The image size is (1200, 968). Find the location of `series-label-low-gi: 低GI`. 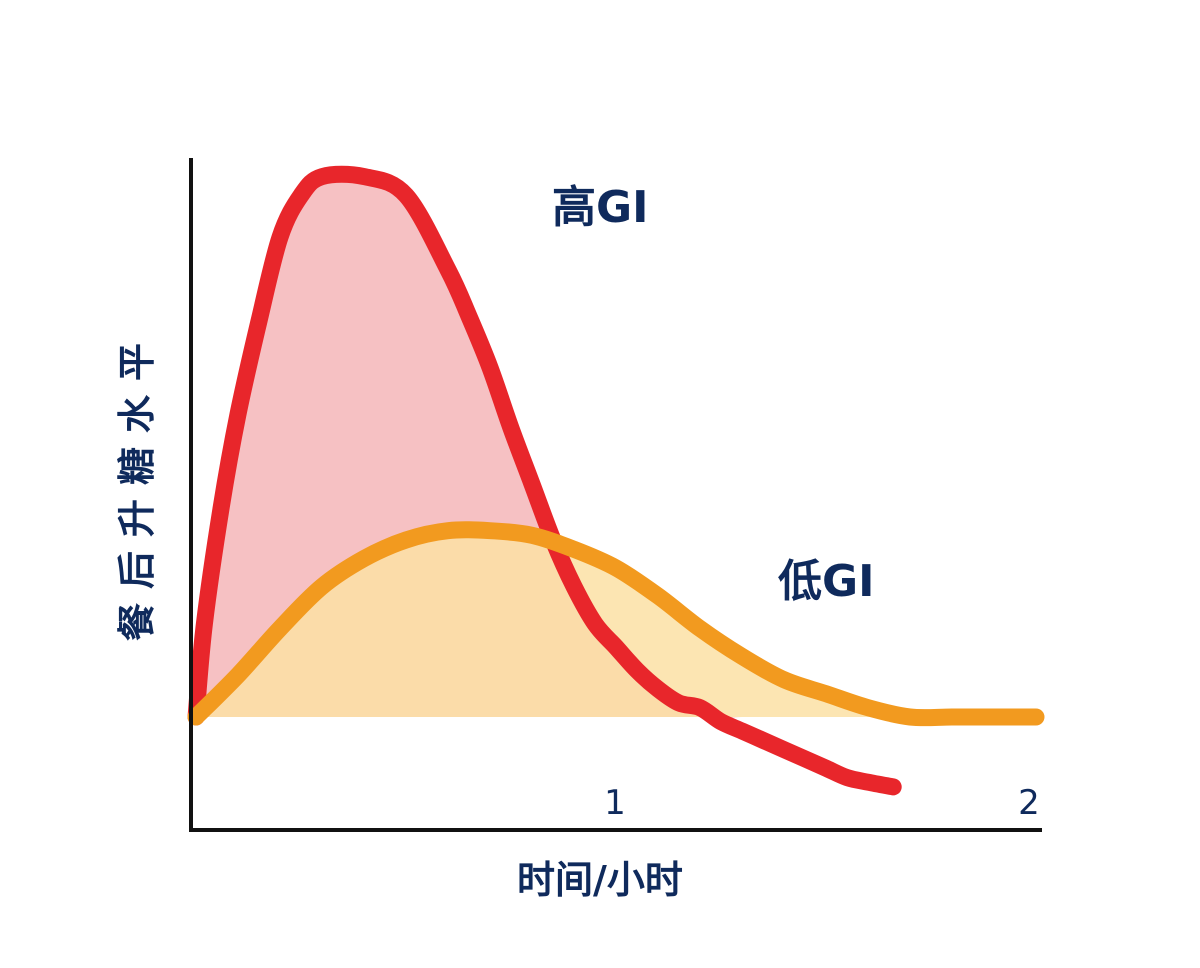

series-label-low-gi: 低GI is located at coordinates (826, 581).